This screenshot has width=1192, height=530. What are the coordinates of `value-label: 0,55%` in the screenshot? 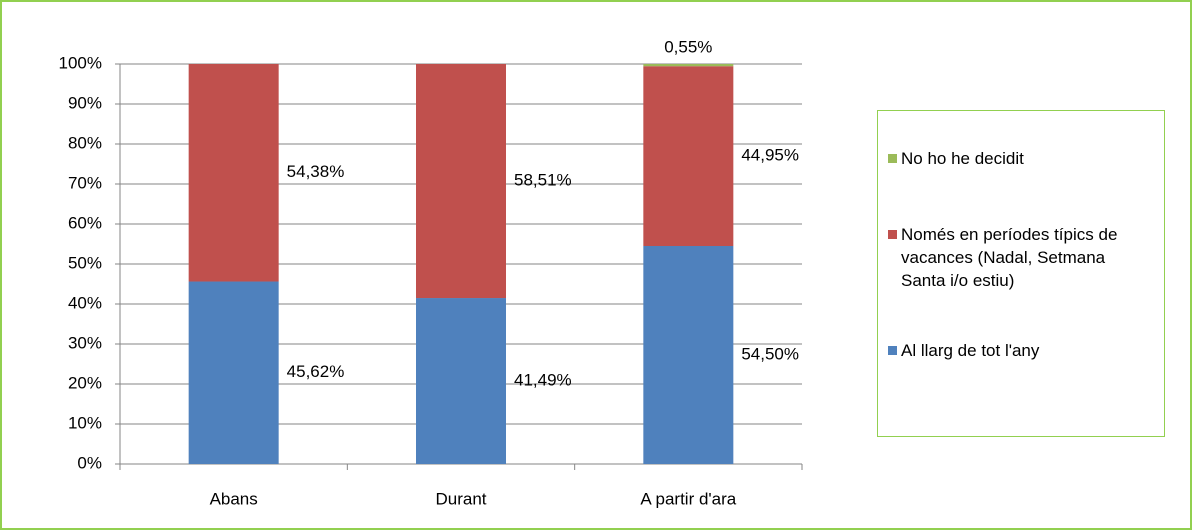 It's located at (688, 46).